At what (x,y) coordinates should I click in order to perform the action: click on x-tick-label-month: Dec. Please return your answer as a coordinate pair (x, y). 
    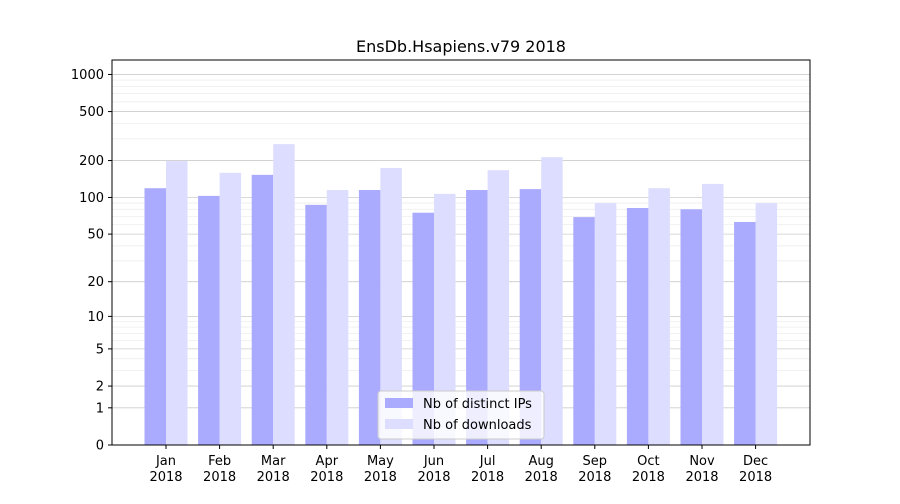
    Looking at the image, I should click on (755, 461).